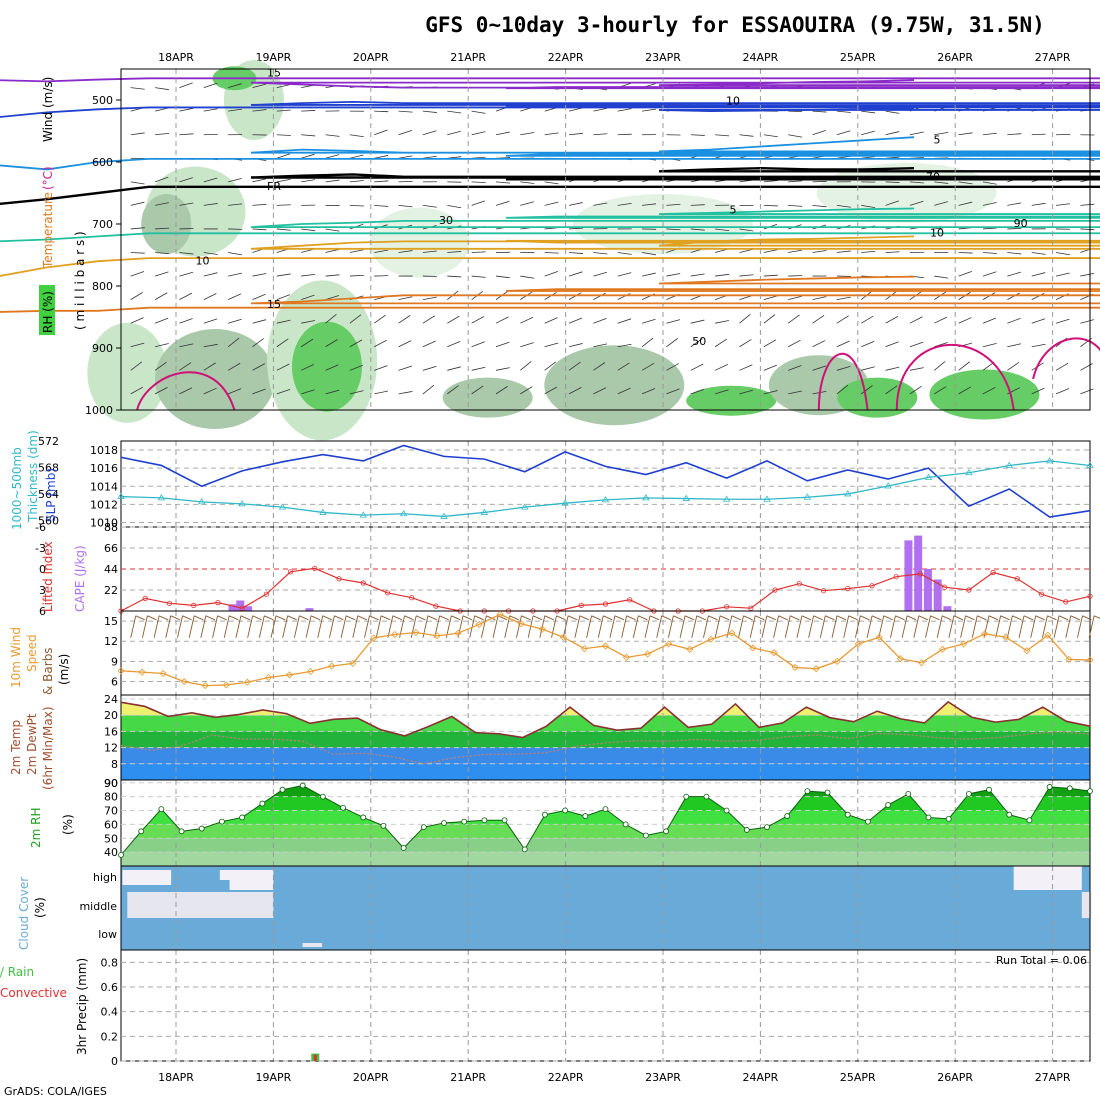  I want to click on precip-labels: Total / Rain Convective 3hr Precip (mm), so click(44, 1006).